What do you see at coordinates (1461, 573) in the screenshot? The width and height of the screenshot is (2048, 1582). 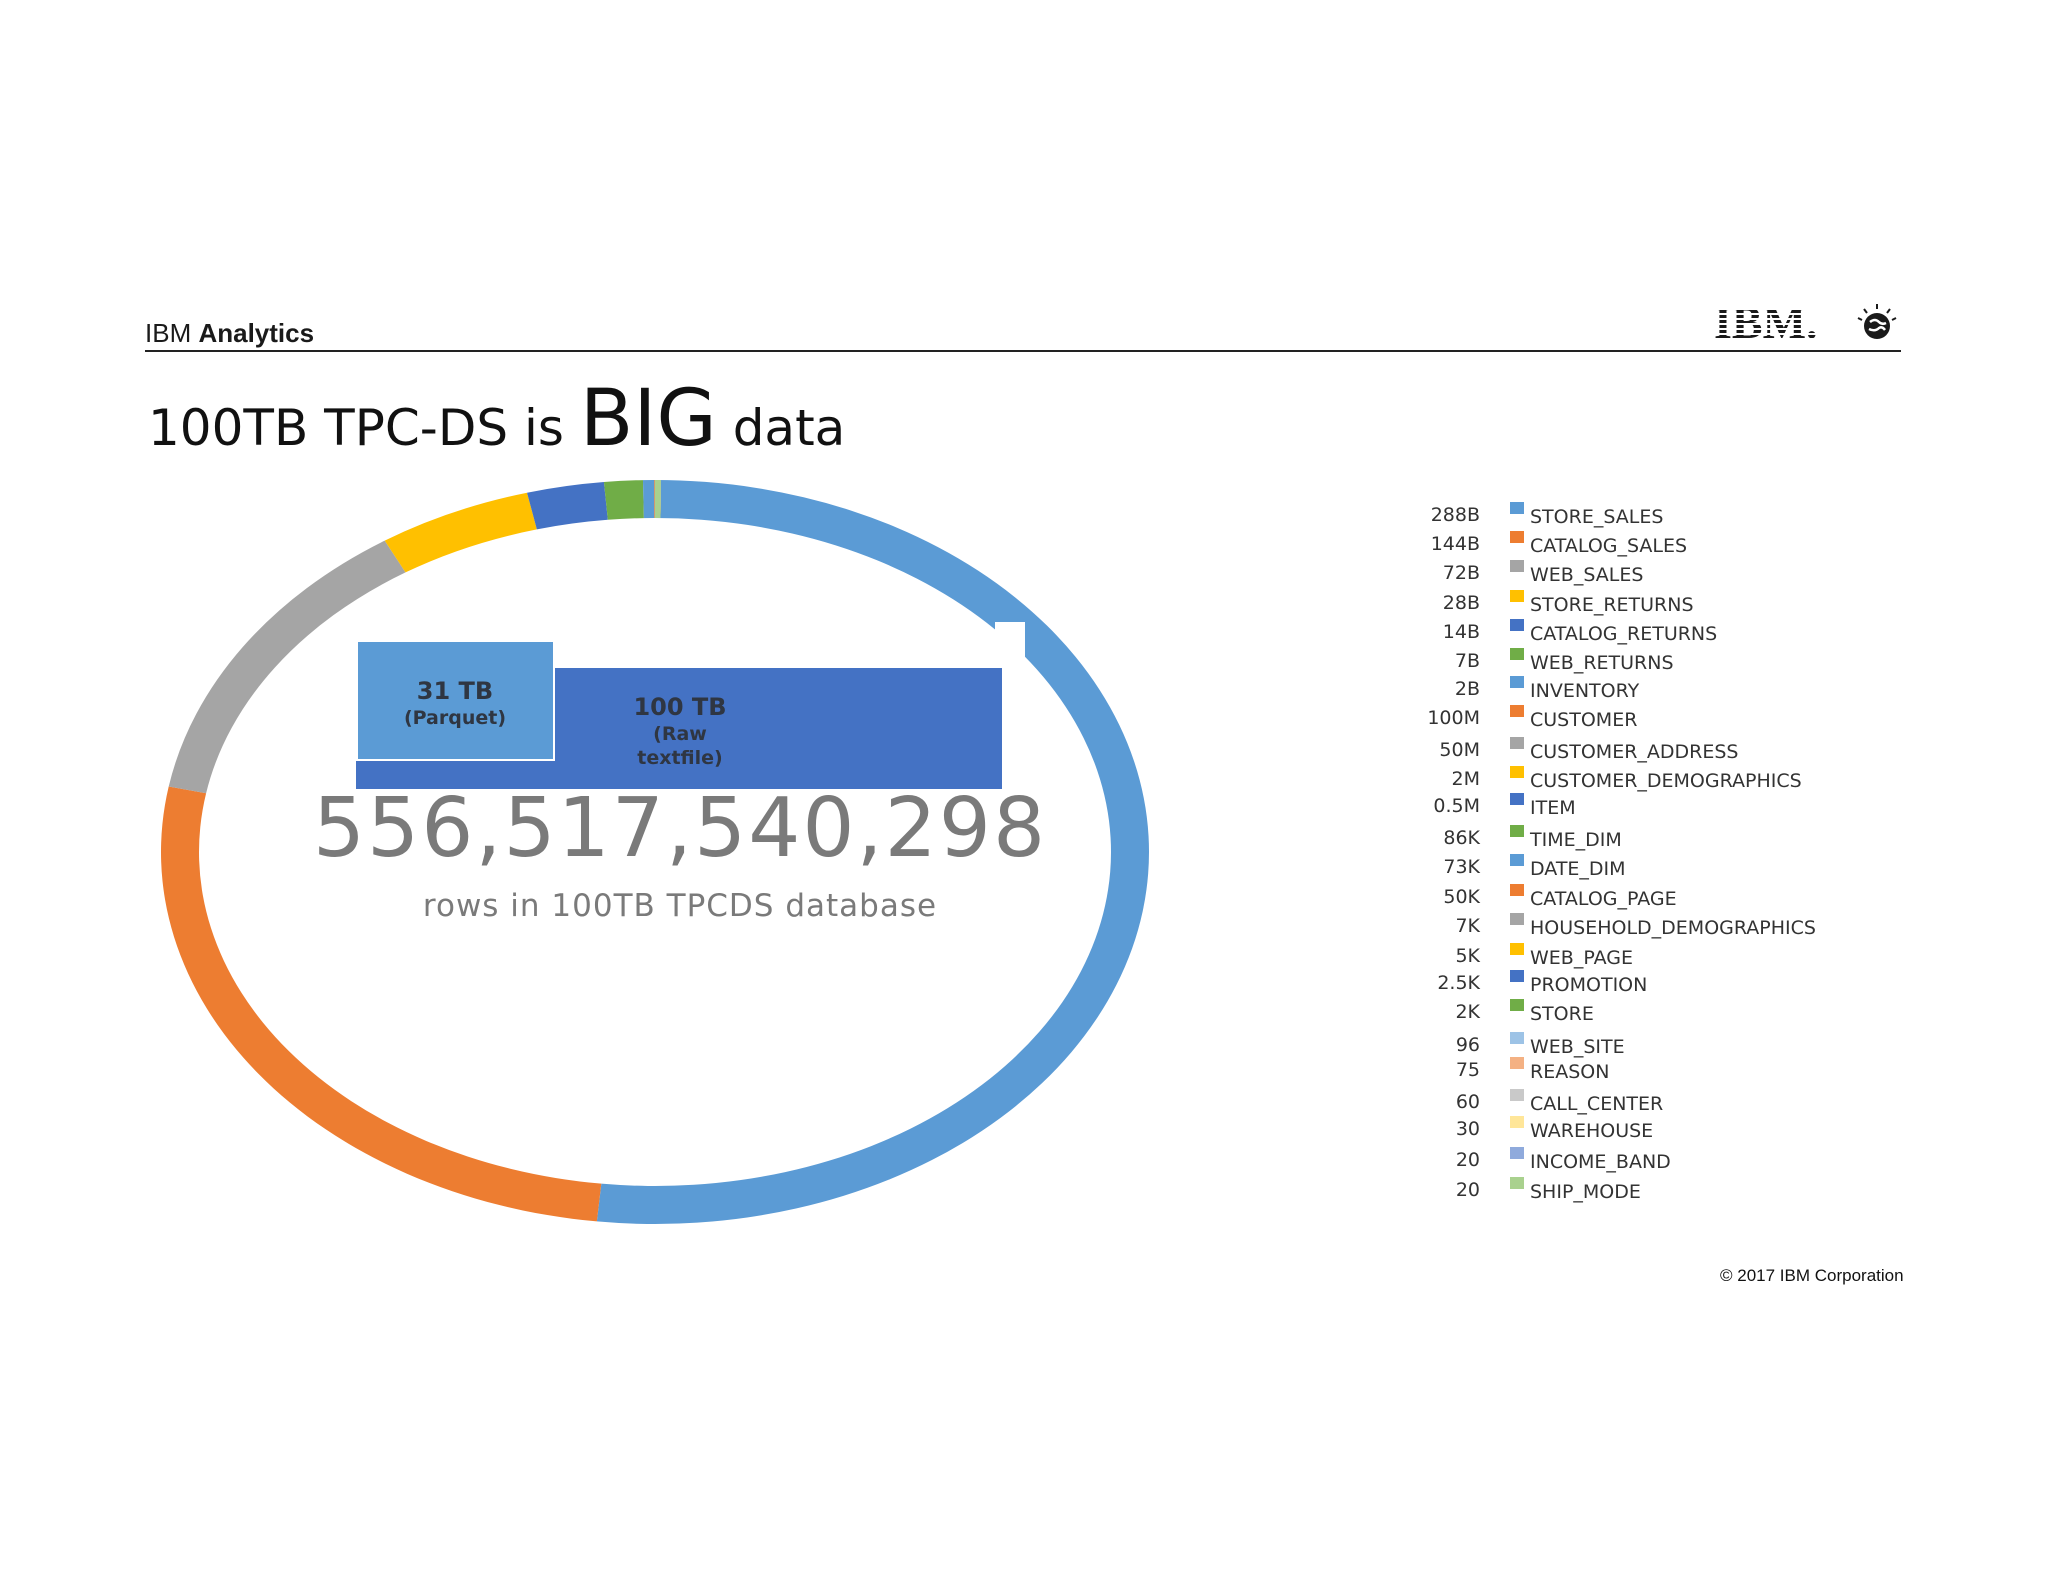 I see `legend-row-count: 72B` at bounding box center [1461, 573].